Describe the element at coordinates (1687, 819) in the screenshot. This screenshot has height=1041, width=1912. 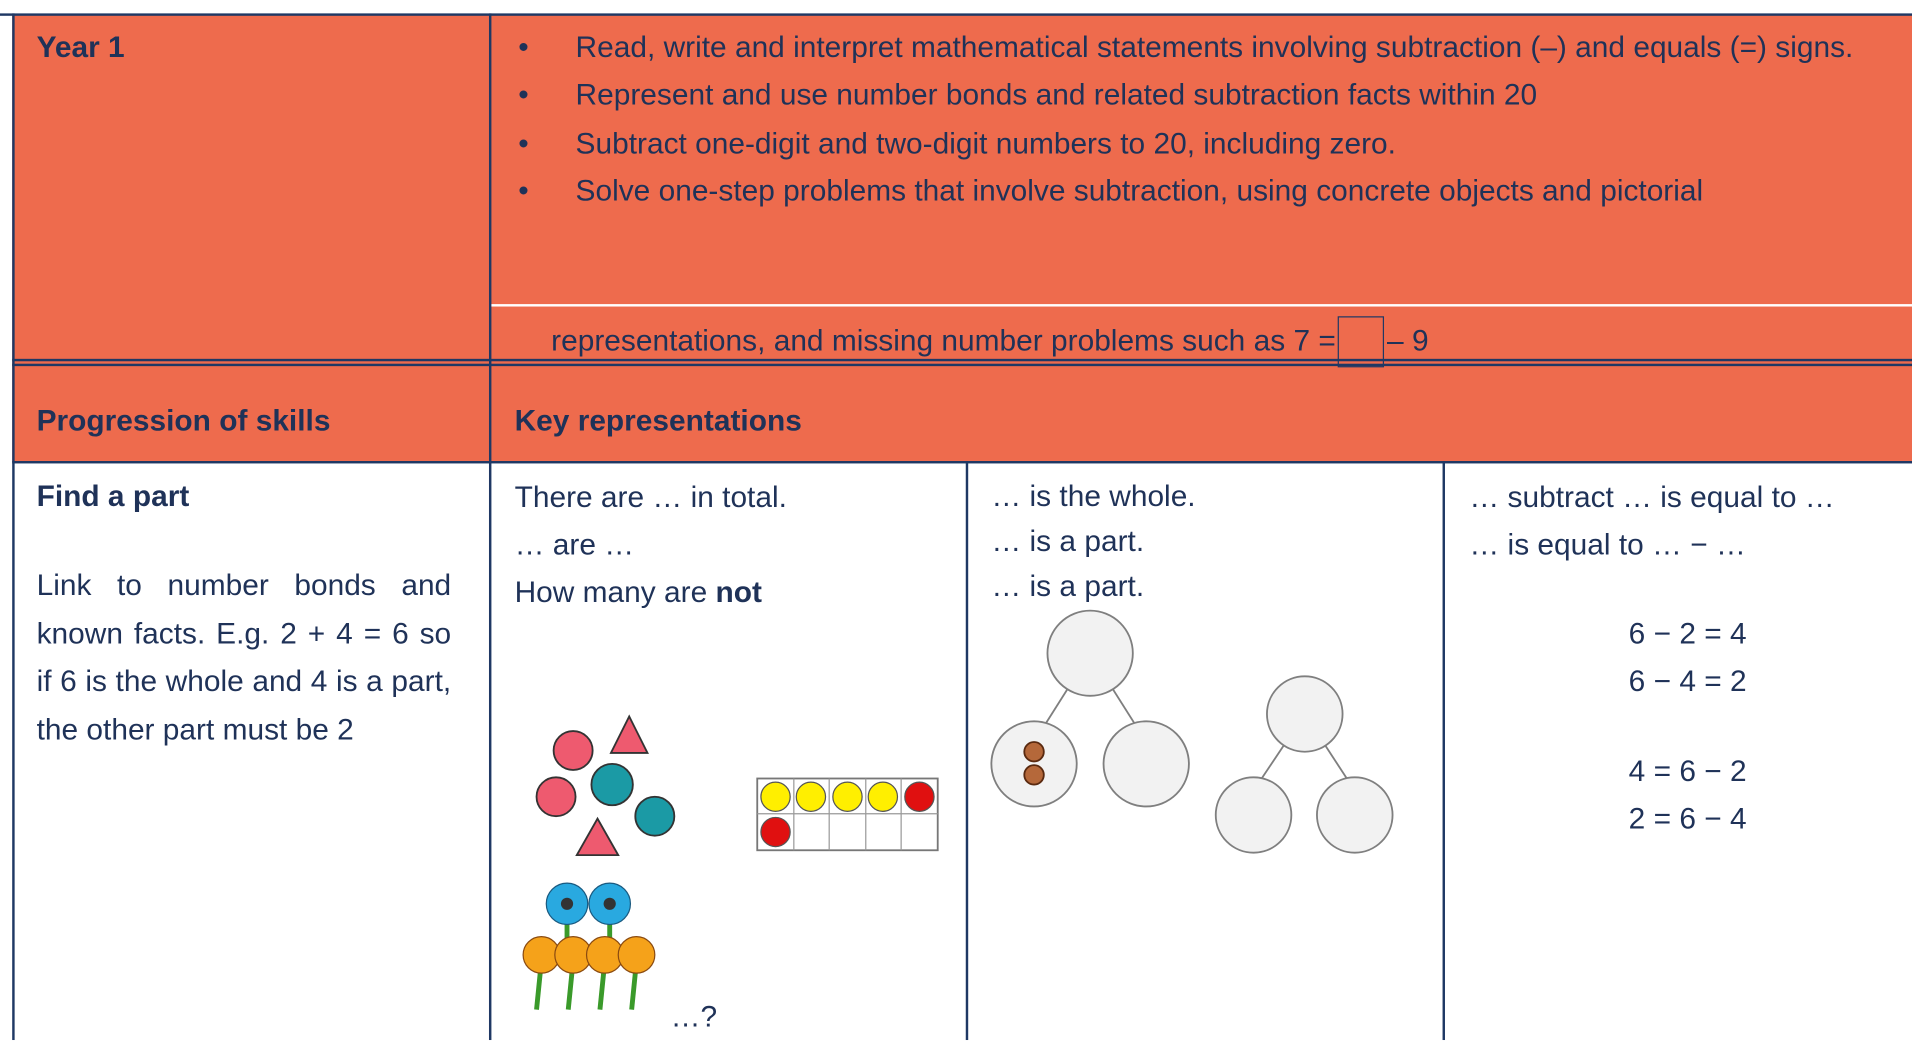
I see `equation: 2 = 6 − 4` at that location.